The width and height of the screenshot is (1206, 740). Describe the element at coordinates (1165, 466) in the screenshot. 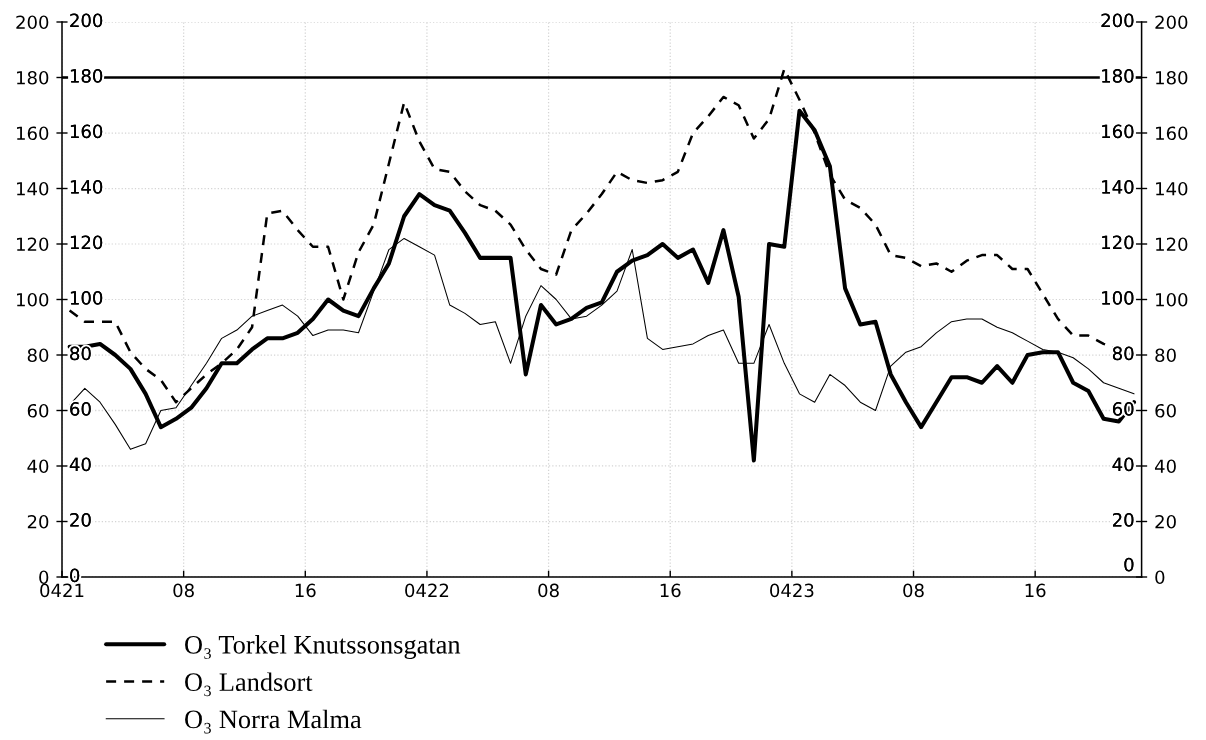

I see `y2-tick-label: 40` at that location.